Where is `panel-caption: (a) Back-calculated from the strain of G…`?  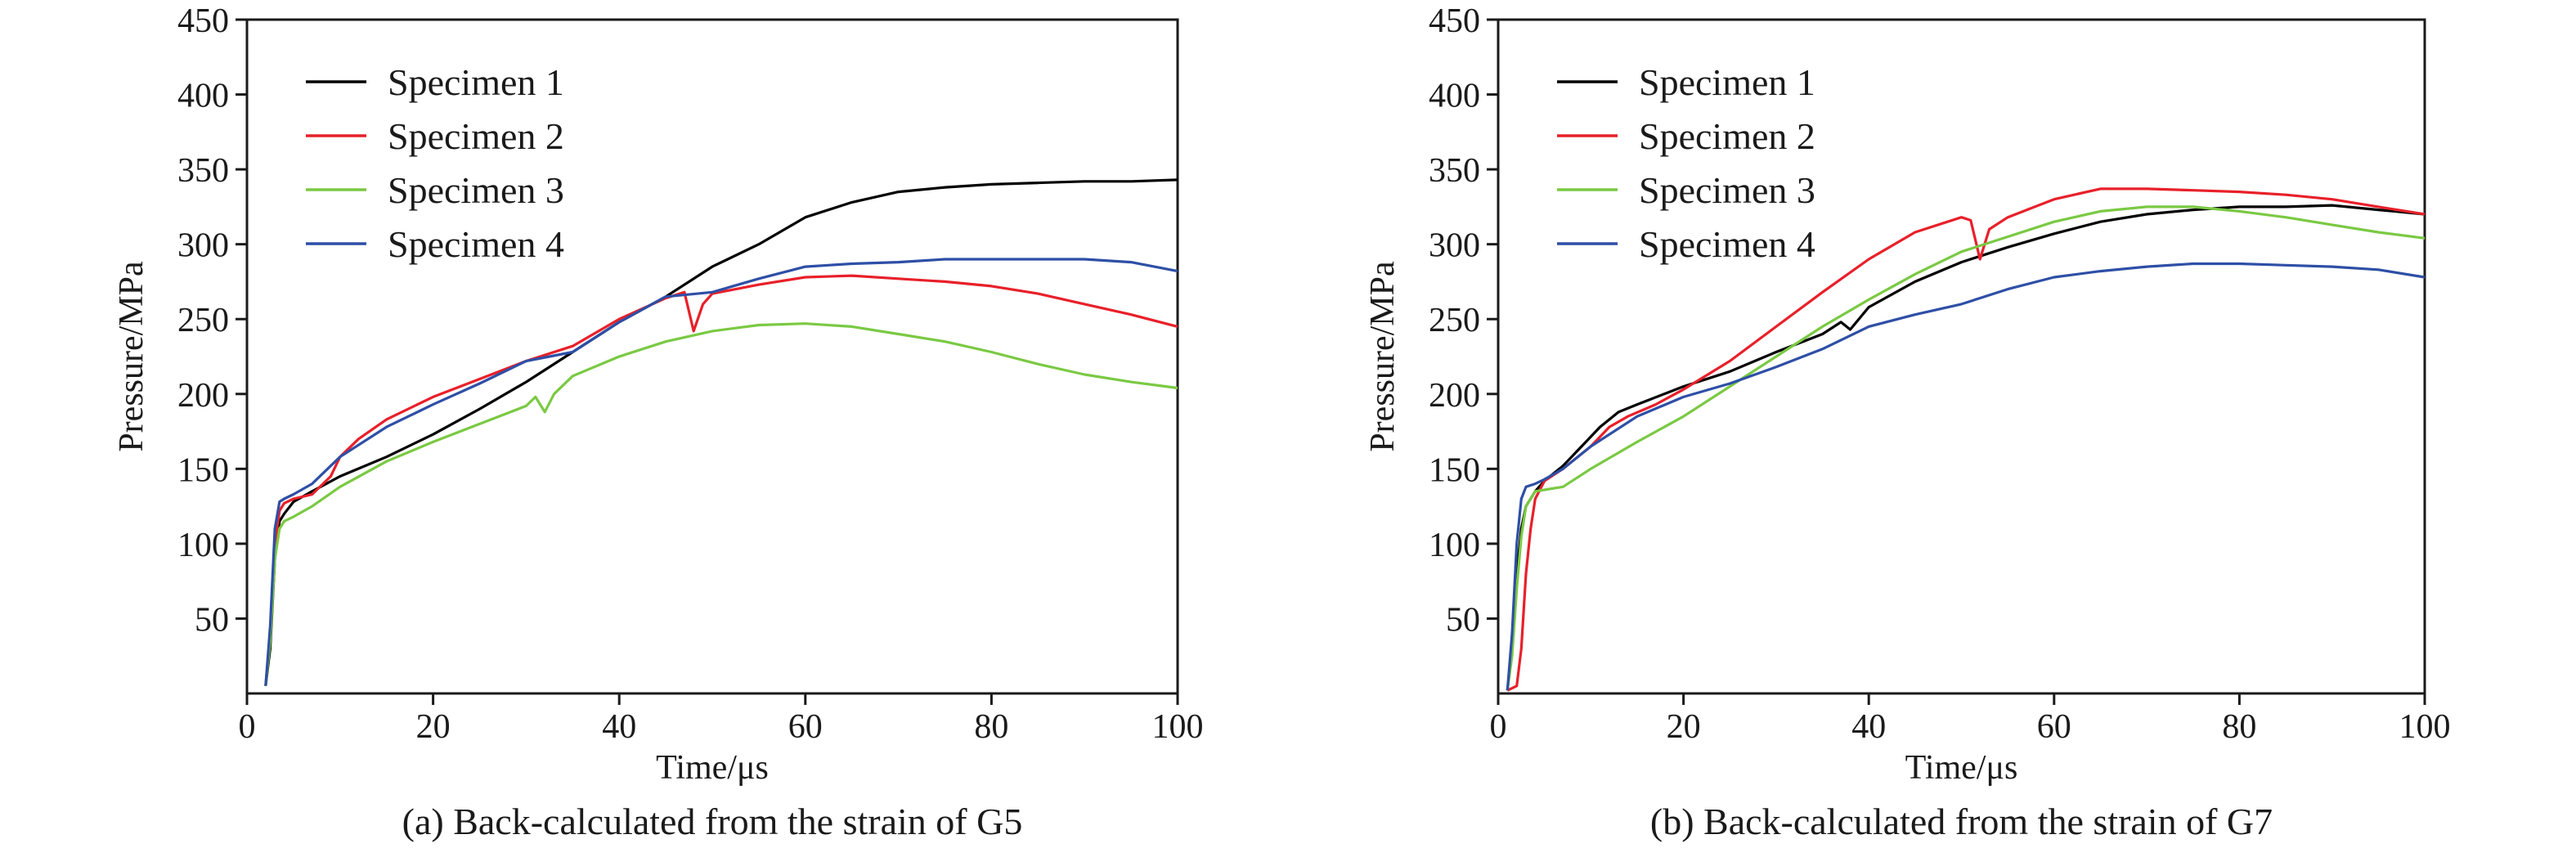
panel-caption: (a) Back-calculated from the strain of G… is located at coordinates (712, 821).